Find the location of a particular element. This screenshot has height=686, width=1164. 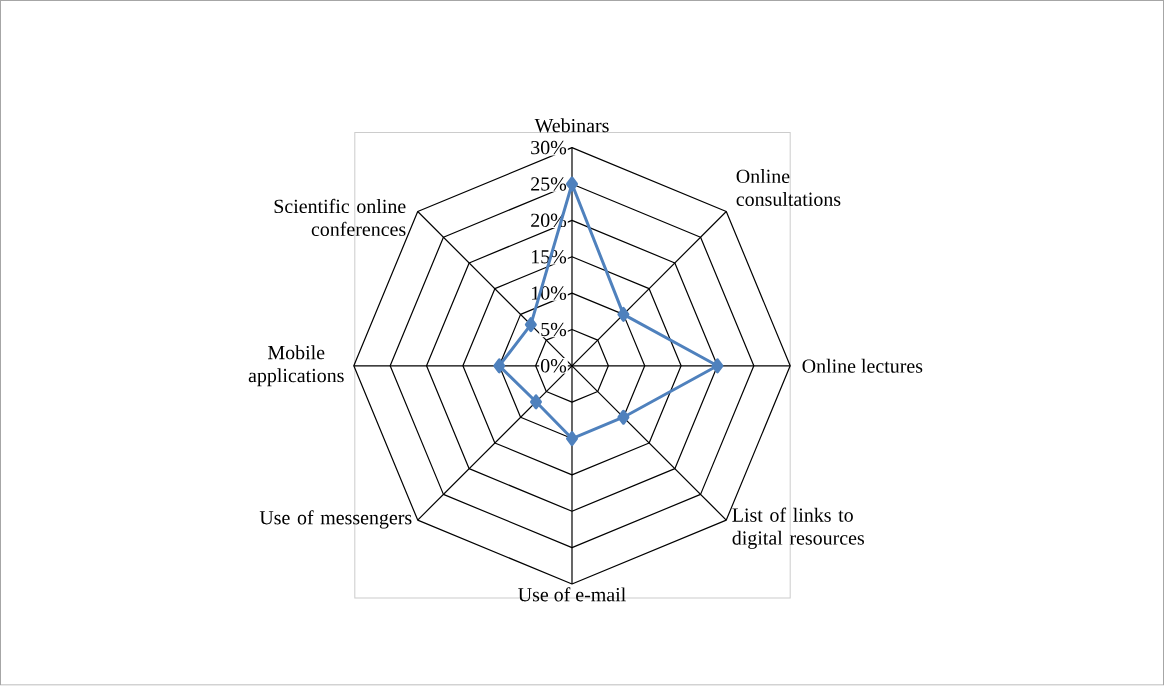

y-tick-label: 5% is located at coordinates (554, 329).